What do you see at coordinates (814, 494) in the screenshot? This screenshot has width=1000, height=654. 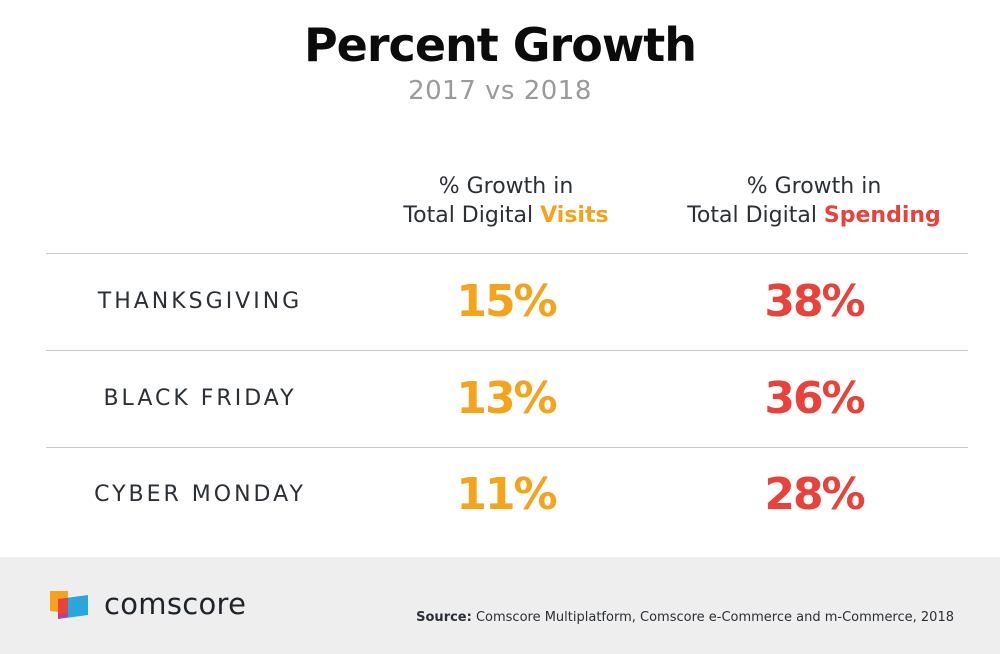 I see `value-spending-cyber-monday: 28%` at bounding box center [814, 494].